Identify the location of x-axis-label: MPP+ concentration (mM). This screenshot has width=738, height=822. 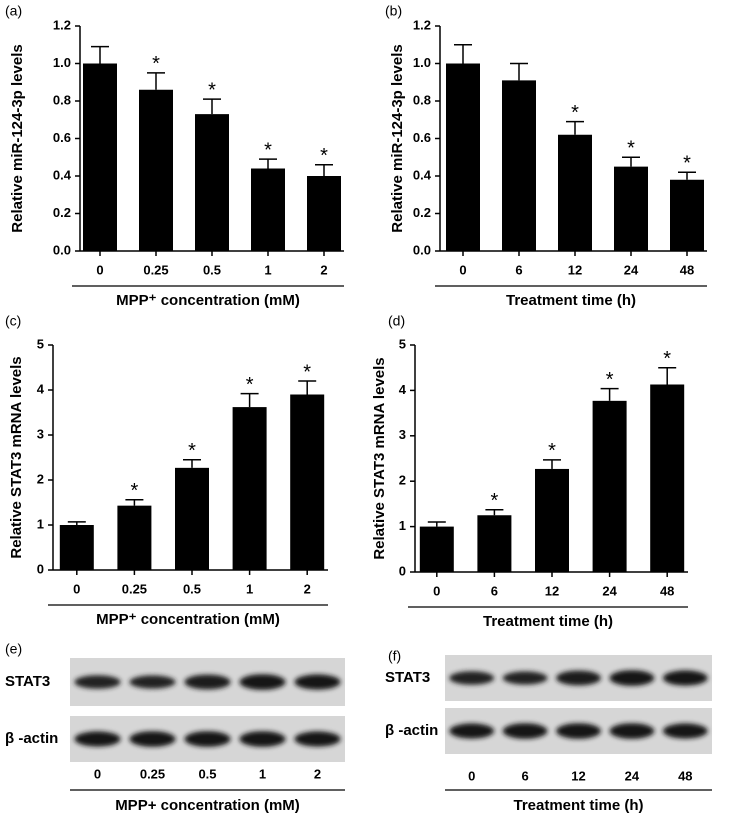
(207, 805).